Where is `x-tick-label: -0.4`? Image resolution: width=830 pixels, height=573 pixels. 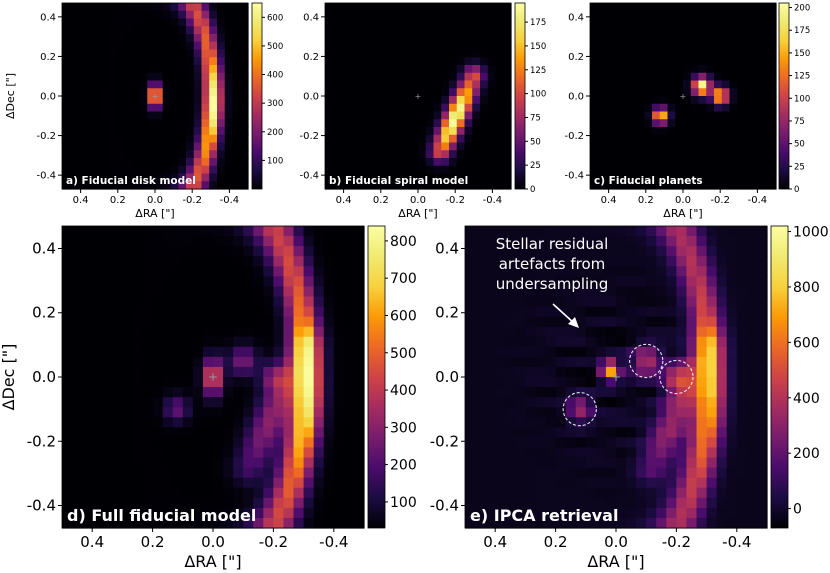 x-tick-label: -0.4 is located at coordinates (333, 542).